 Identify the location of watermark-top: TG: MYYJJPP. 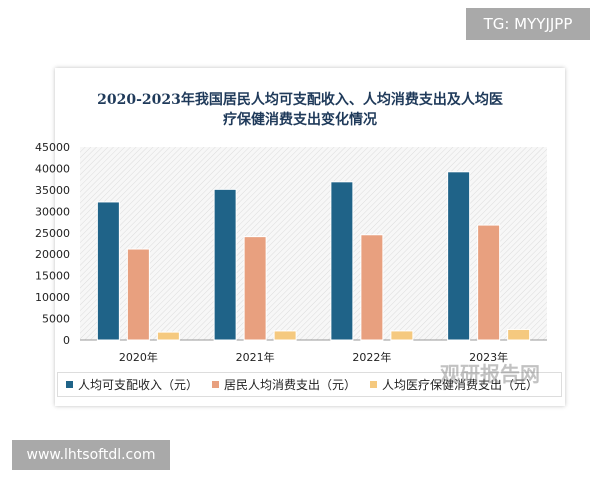
(528, 24).